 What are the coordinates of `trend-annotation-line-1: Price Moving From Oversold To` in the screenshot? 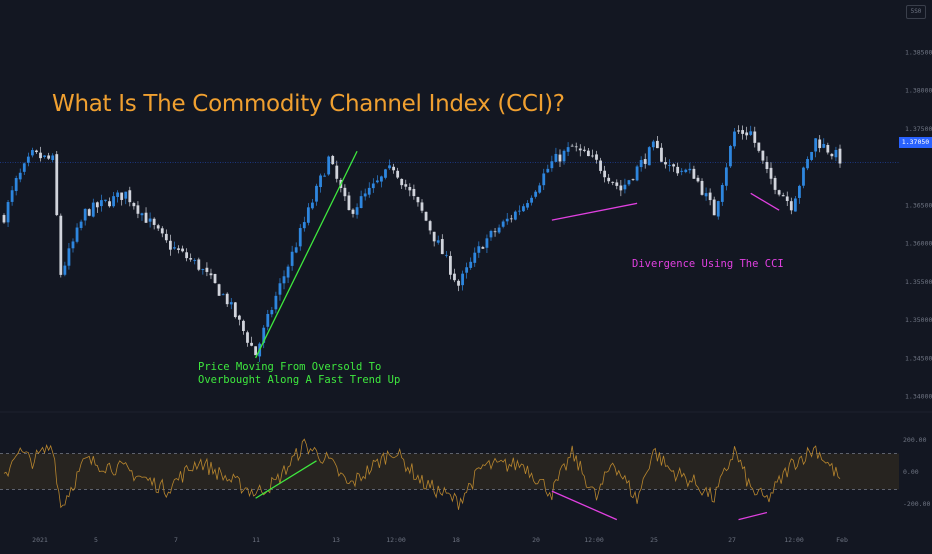 It's located at (290, 367).